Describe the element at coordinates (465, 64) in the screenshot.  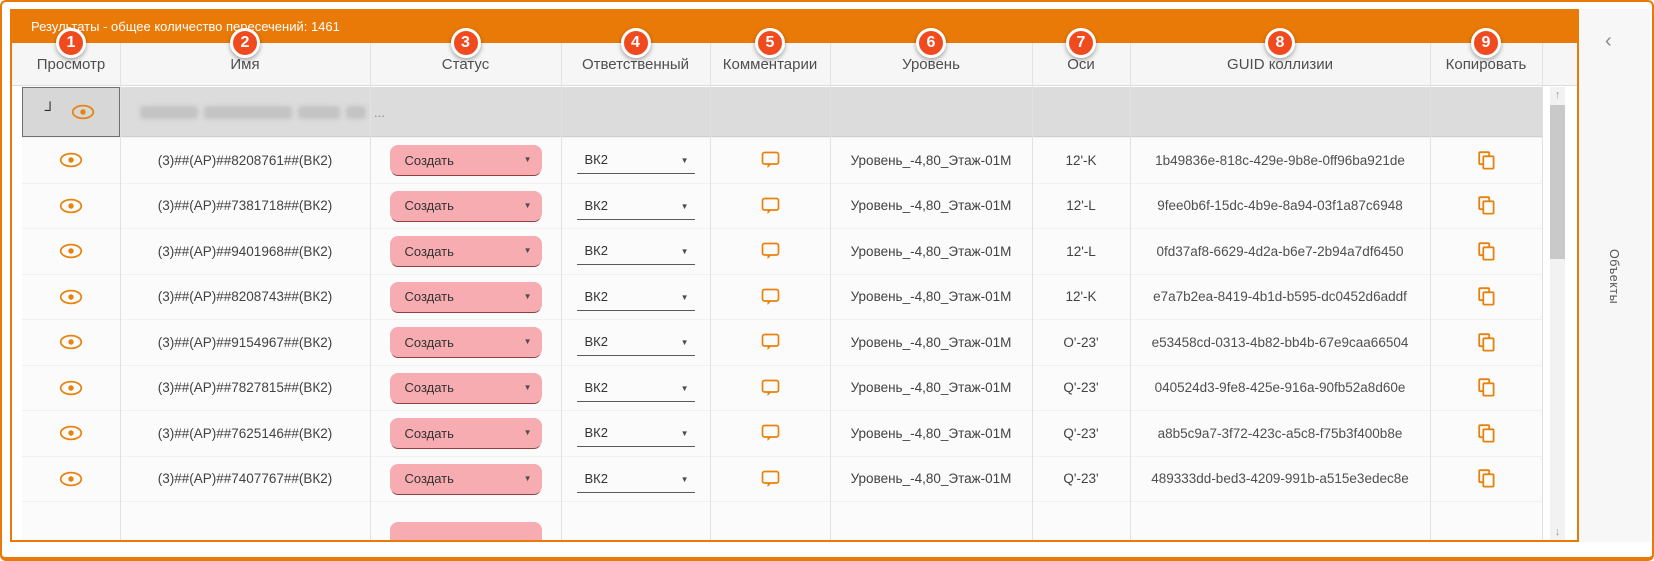
I see `column-header-3: Статус` at that location.